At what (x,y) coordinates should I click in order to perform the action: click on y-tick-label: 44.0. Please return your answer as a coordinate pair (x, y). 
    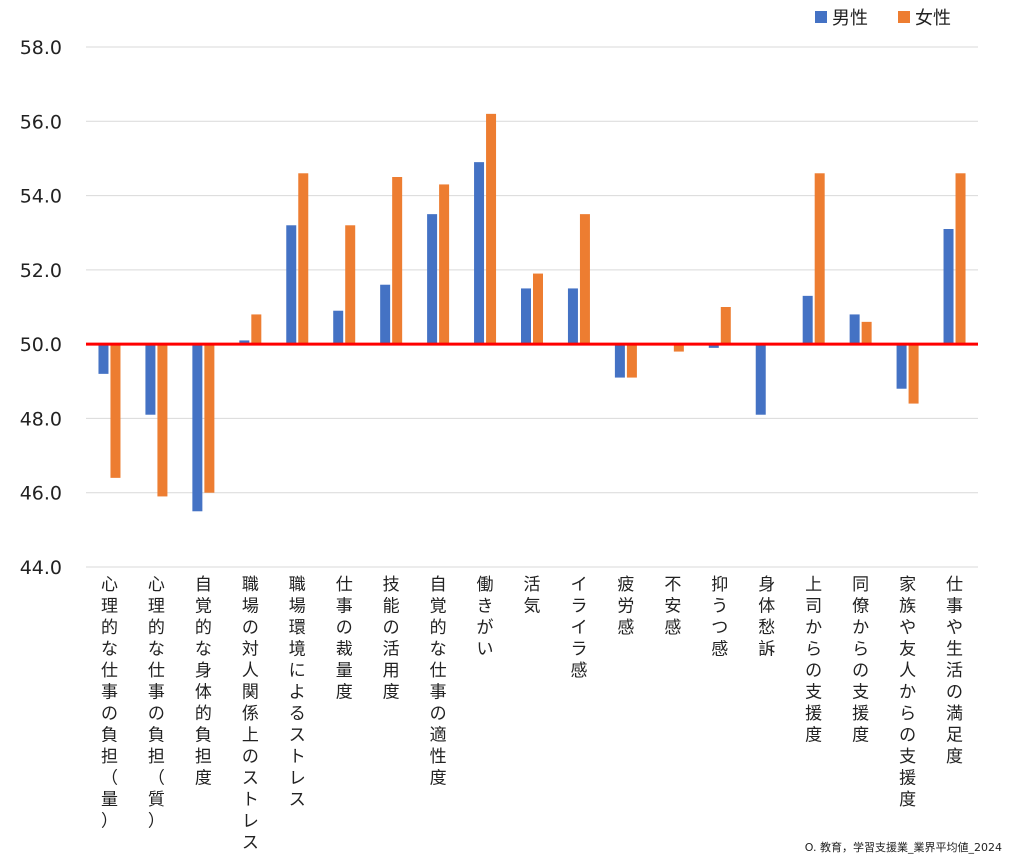
    Looking at the image, I should click on (41, 568).